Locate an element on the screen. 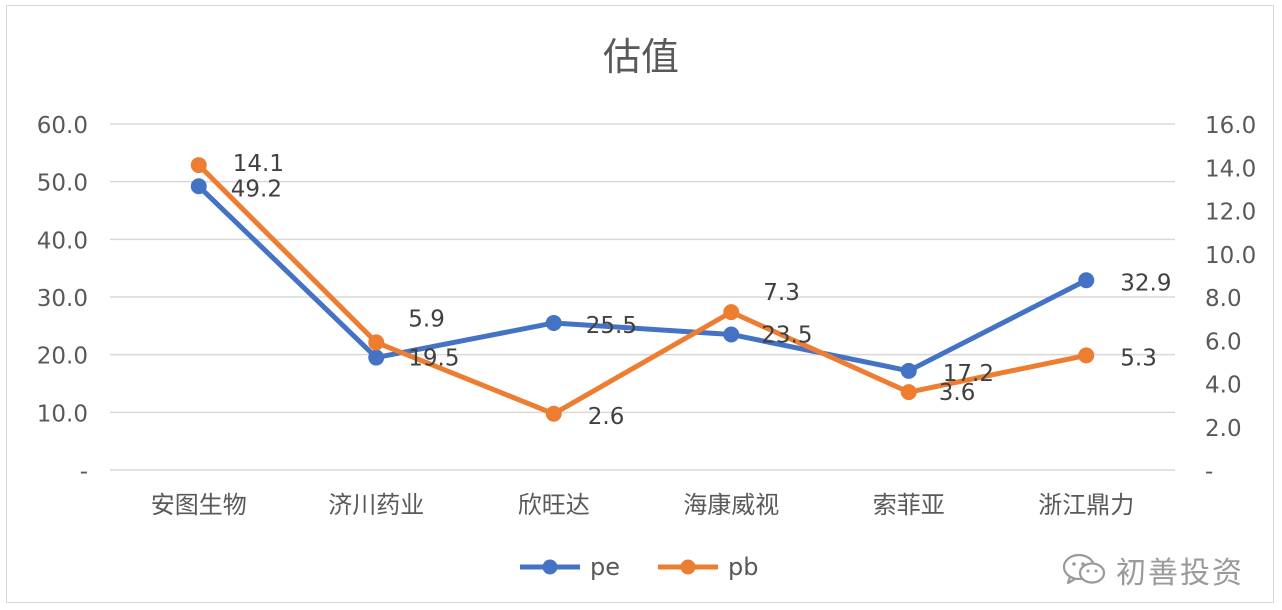 Image resolution: width=1282 pixels, height=610 pixels. y-right-tick-label: 10.0 is located at coordinates (1230, 256).